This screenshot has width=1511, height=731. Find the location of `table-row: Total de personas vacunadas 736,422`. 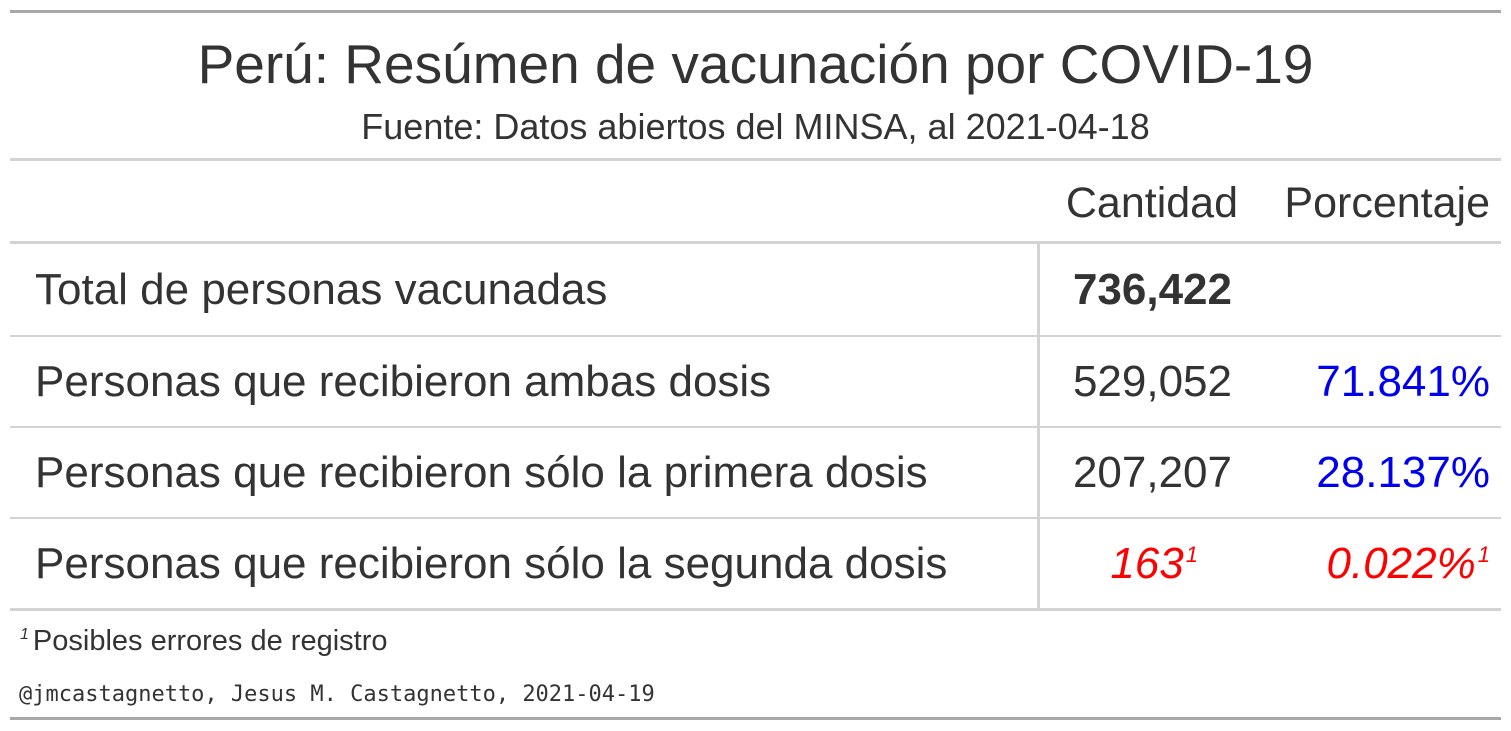

table-row: Total de personas vacunadas 736,422 is located at coordinates (755, 288).